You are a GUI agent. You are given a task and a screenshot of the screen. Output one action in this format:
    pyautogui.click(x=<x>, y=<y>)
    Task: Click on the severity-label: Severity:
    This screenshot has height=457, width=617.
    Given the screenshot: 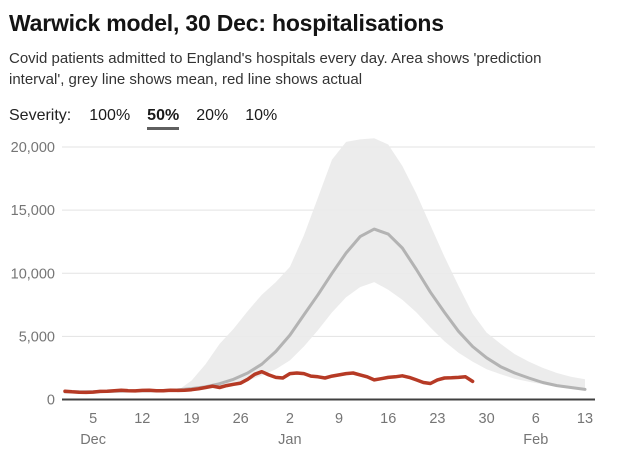 What is the action you would take?
    pyautogui.click(x=40, y=115)
    